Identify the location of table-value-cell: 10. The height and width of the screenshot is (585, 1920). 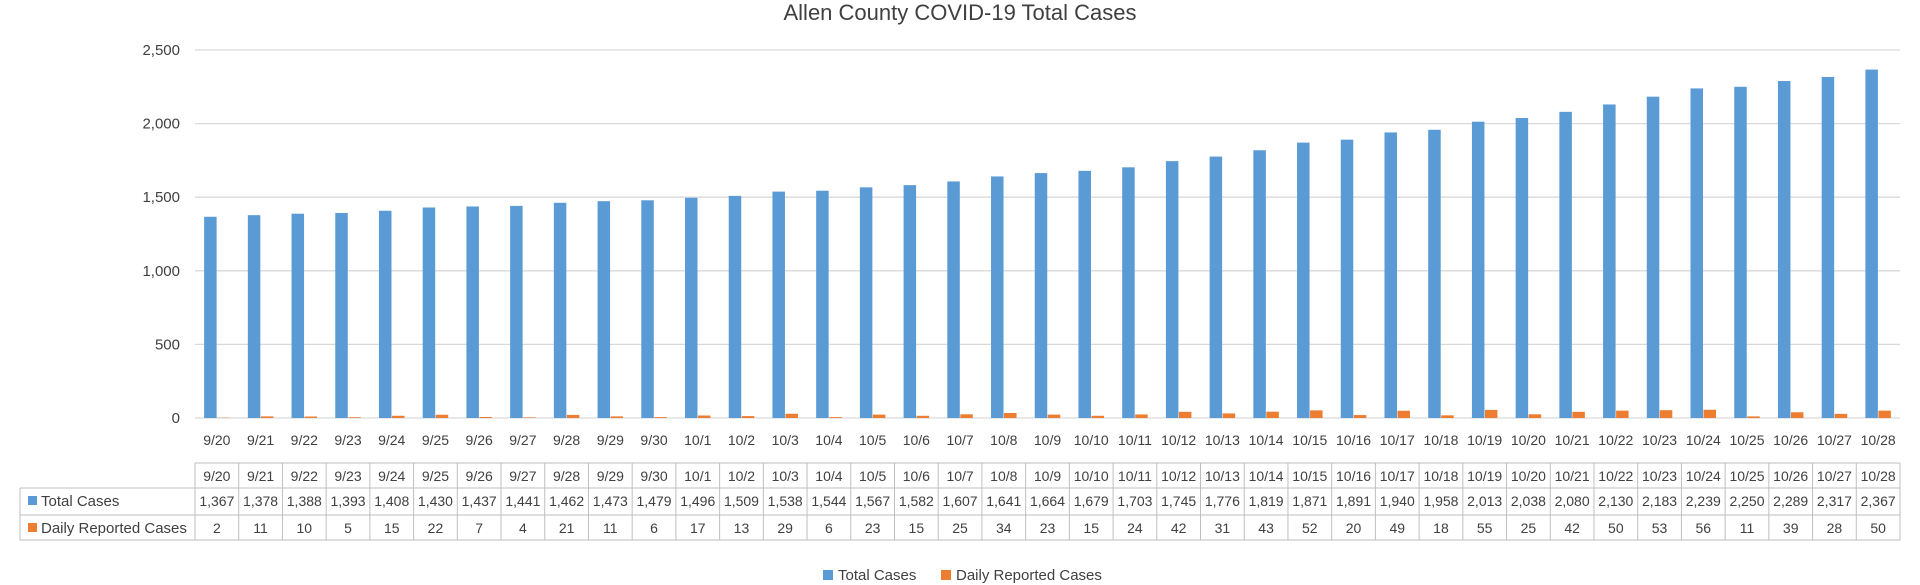
(305, 528).